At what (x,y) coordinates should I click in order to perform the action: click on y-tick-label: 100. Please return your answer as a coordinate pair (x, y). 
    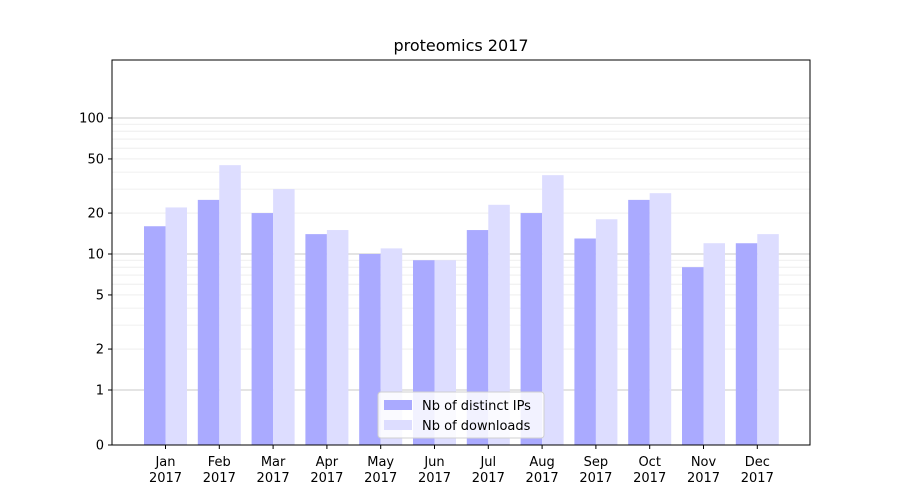
    Looking at the image, I should click on (91, 119).